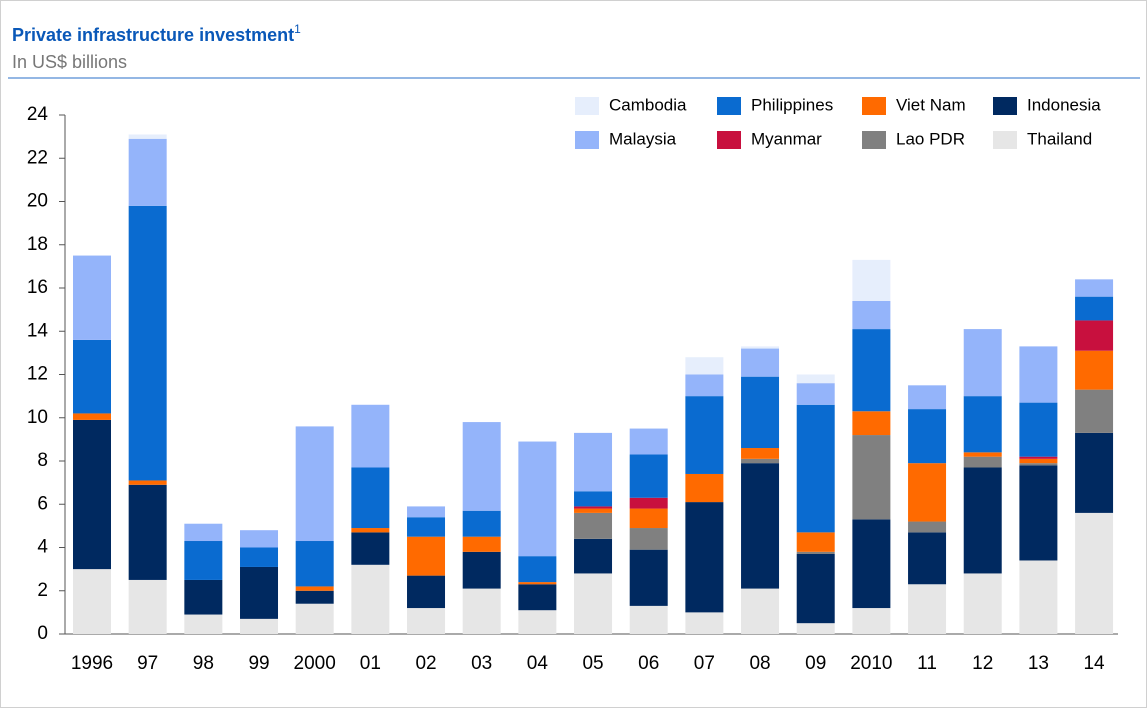 The image size is (1147, 708). What do you see at coordinates (37, 201) in the screenshot?
I see `y-tick-label: 20` at bounding box center [37, 201].